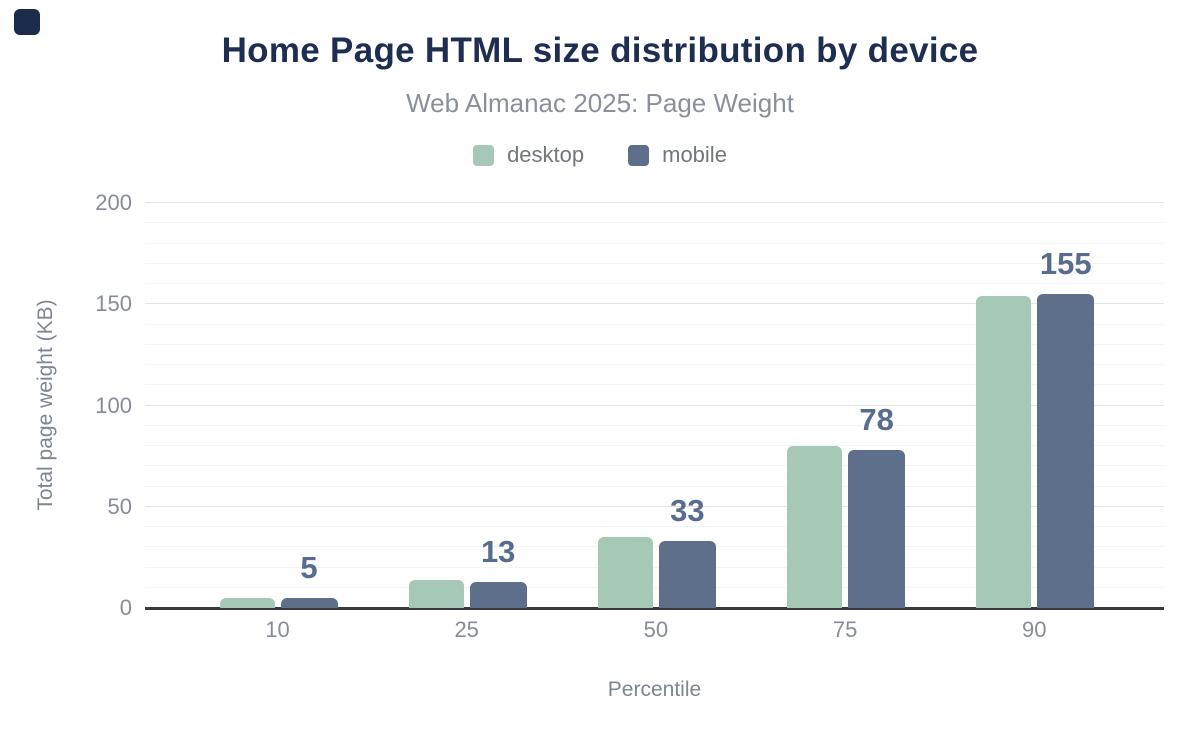 The image size is (1200, 742). I want to click on y-tick-label-0: 0, so click(125, 607).